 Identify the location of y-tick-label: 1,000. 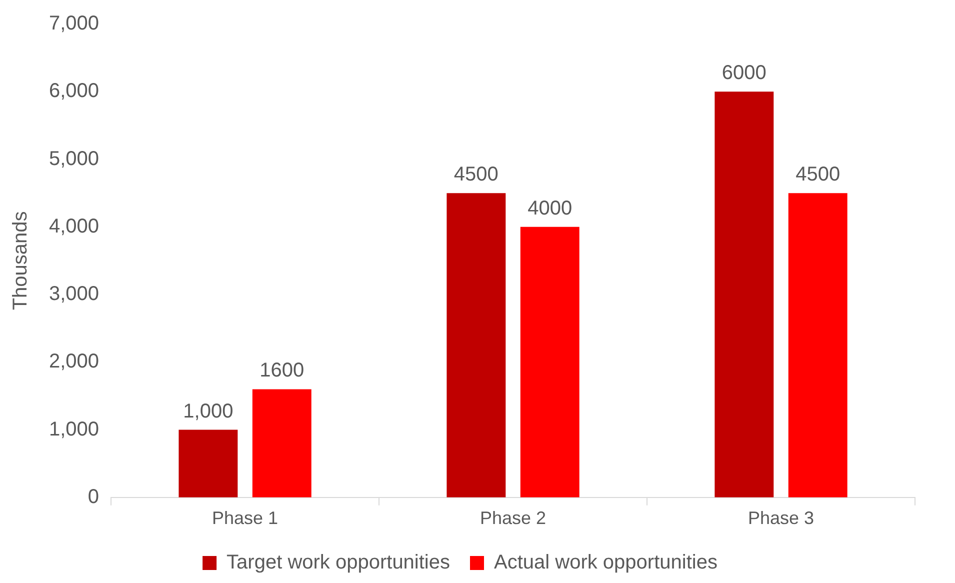
(74, 429).